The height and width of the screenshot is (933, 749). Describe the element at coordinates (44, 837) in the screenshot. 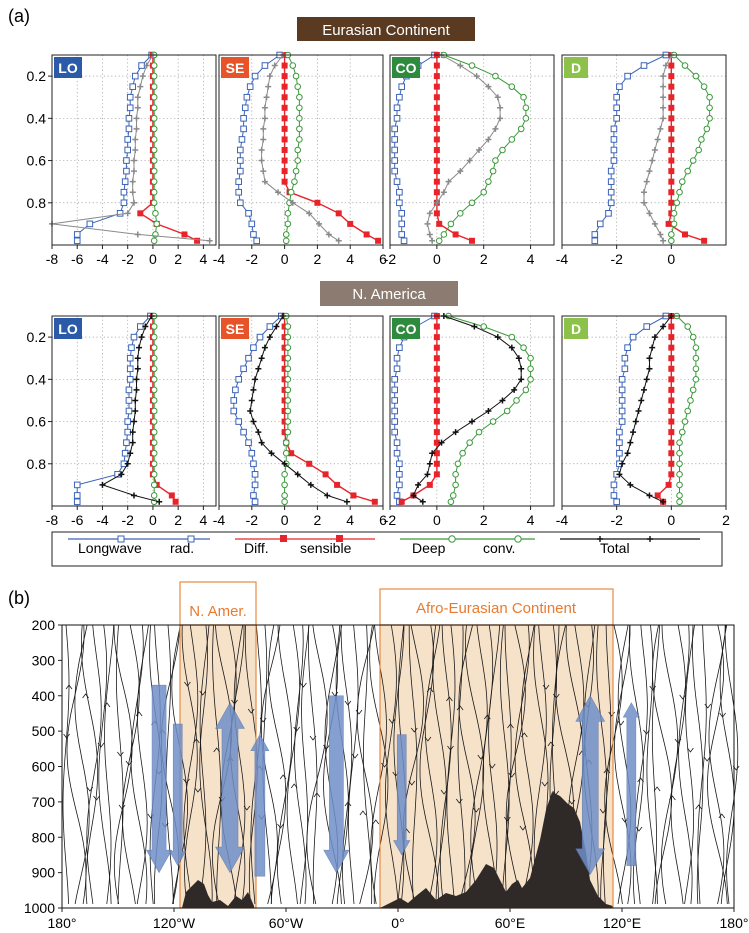

I see `pressure-tick-label: 800` at that location.